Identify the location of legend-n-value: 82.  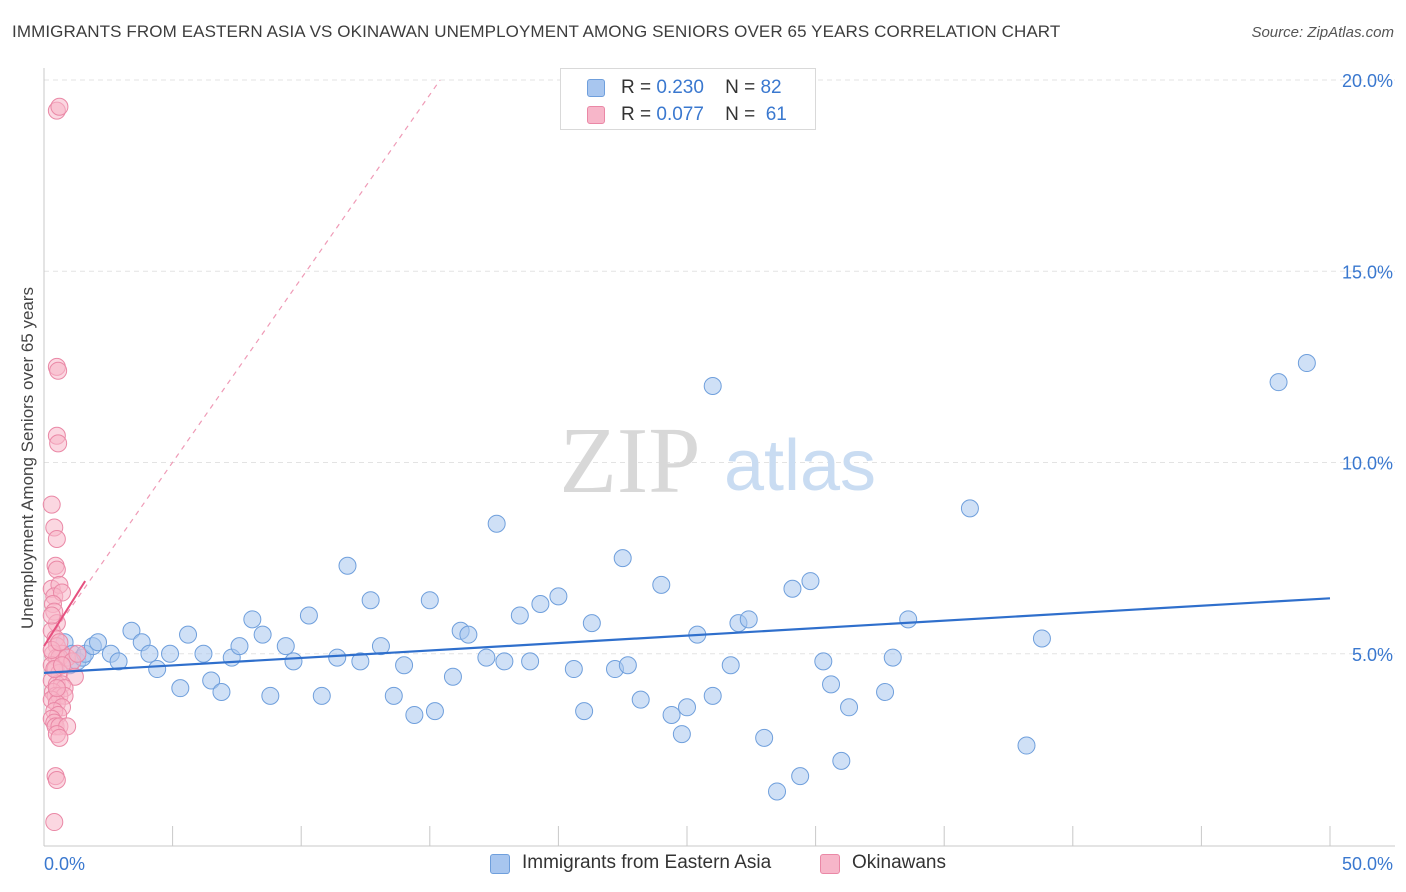
(771, 87).